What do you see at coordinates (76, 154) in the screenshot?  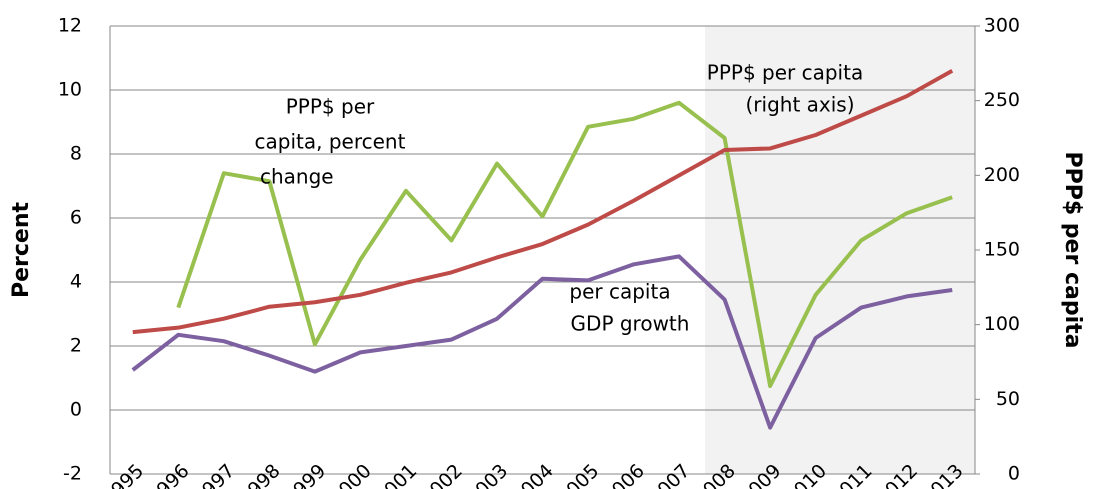 I see `y-tick-label: 8` at bounding box center [76, 154].